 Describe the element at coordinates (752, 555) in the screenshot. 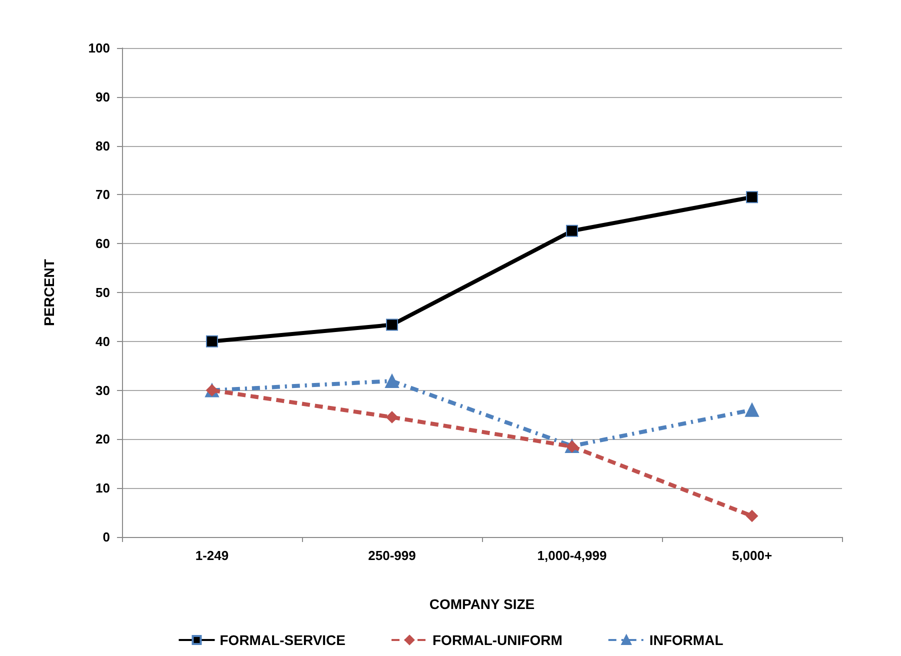

I see `x-tick-label: 5,000+` at that location.